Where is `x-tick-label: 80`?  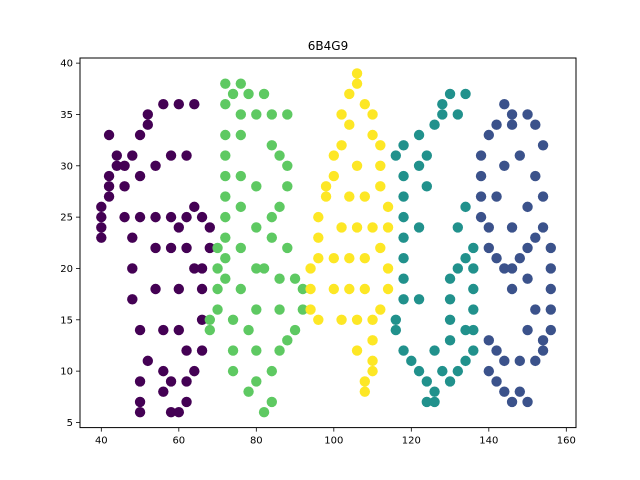 x-tick-label: 80 is located at coordinates (256, 441).